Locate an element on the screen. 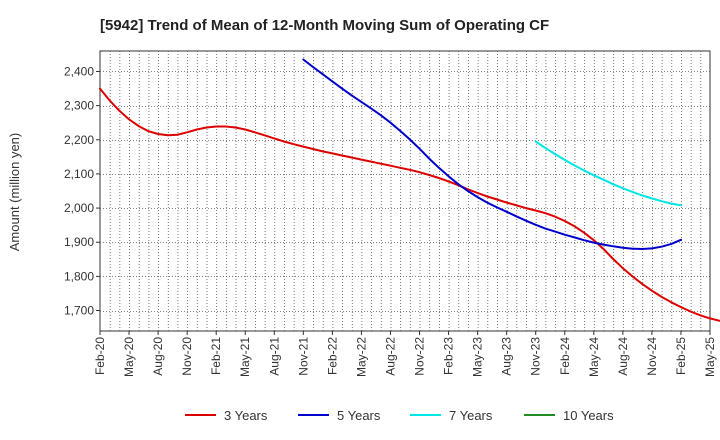 The image size is (720, 440). legend-label-5-years: 5 Years is located at coordinates (359, 415).